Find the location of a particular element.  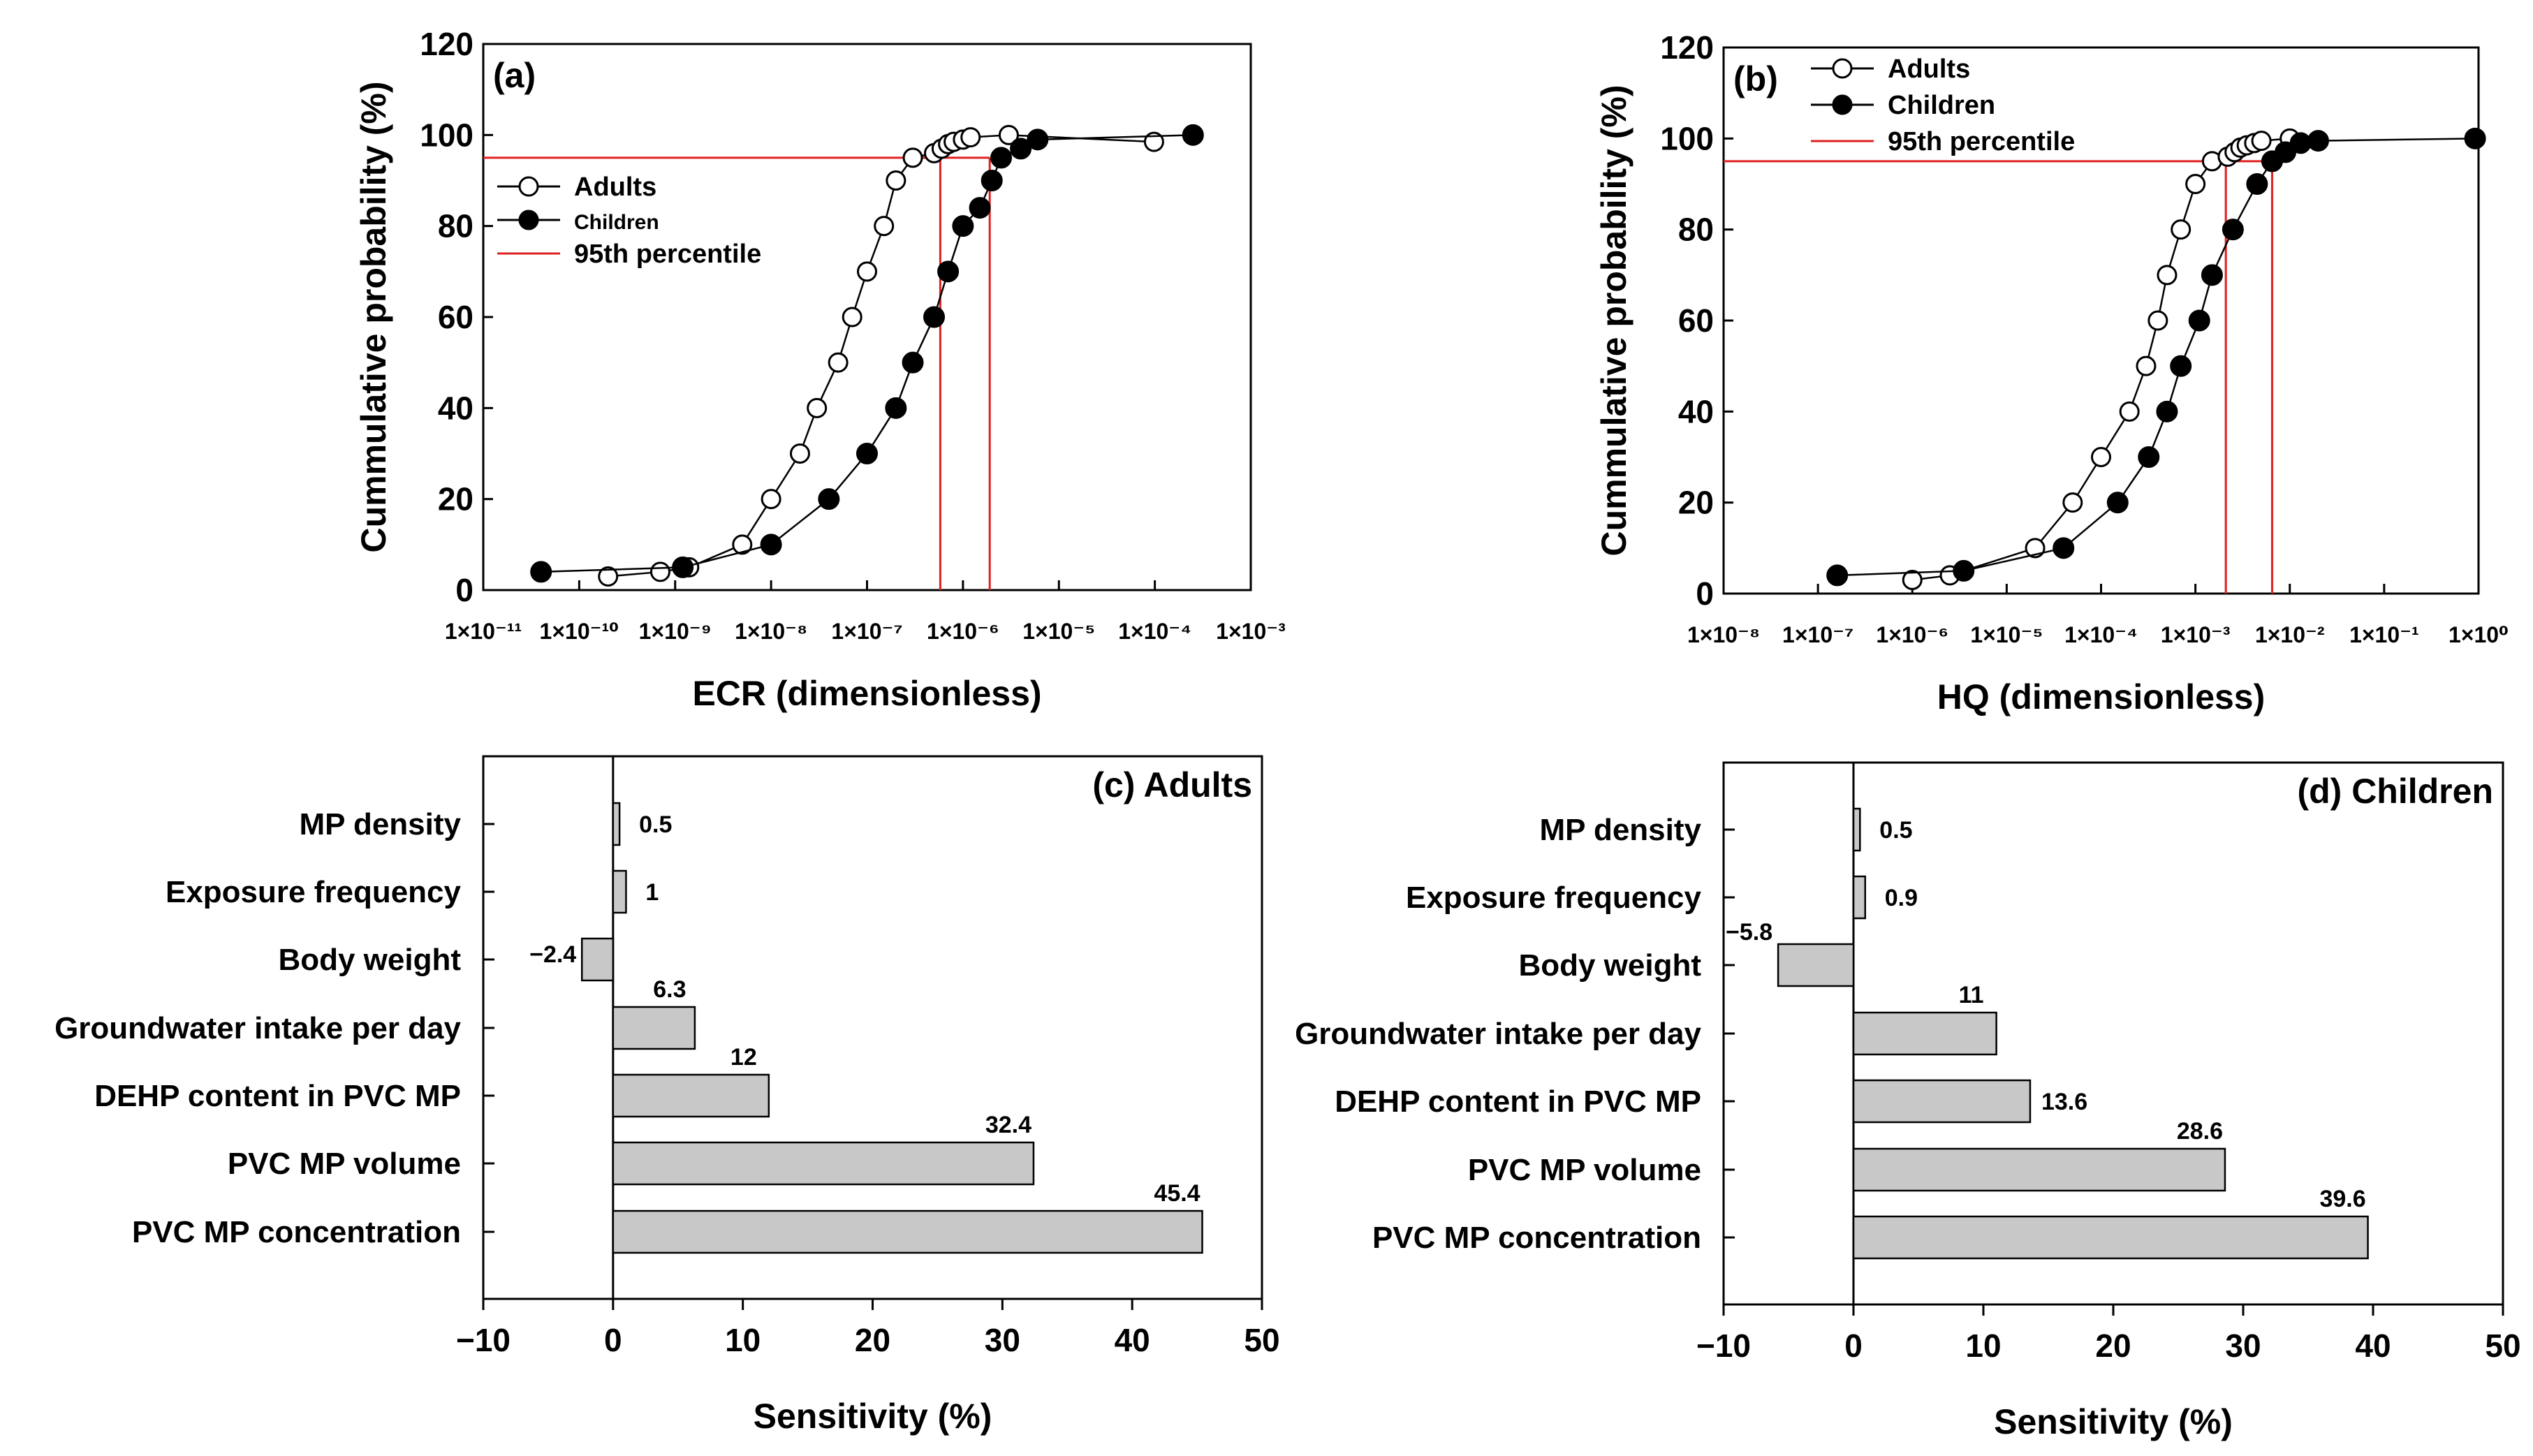

category-label: Body weight is located at coordinates (1609, 966).